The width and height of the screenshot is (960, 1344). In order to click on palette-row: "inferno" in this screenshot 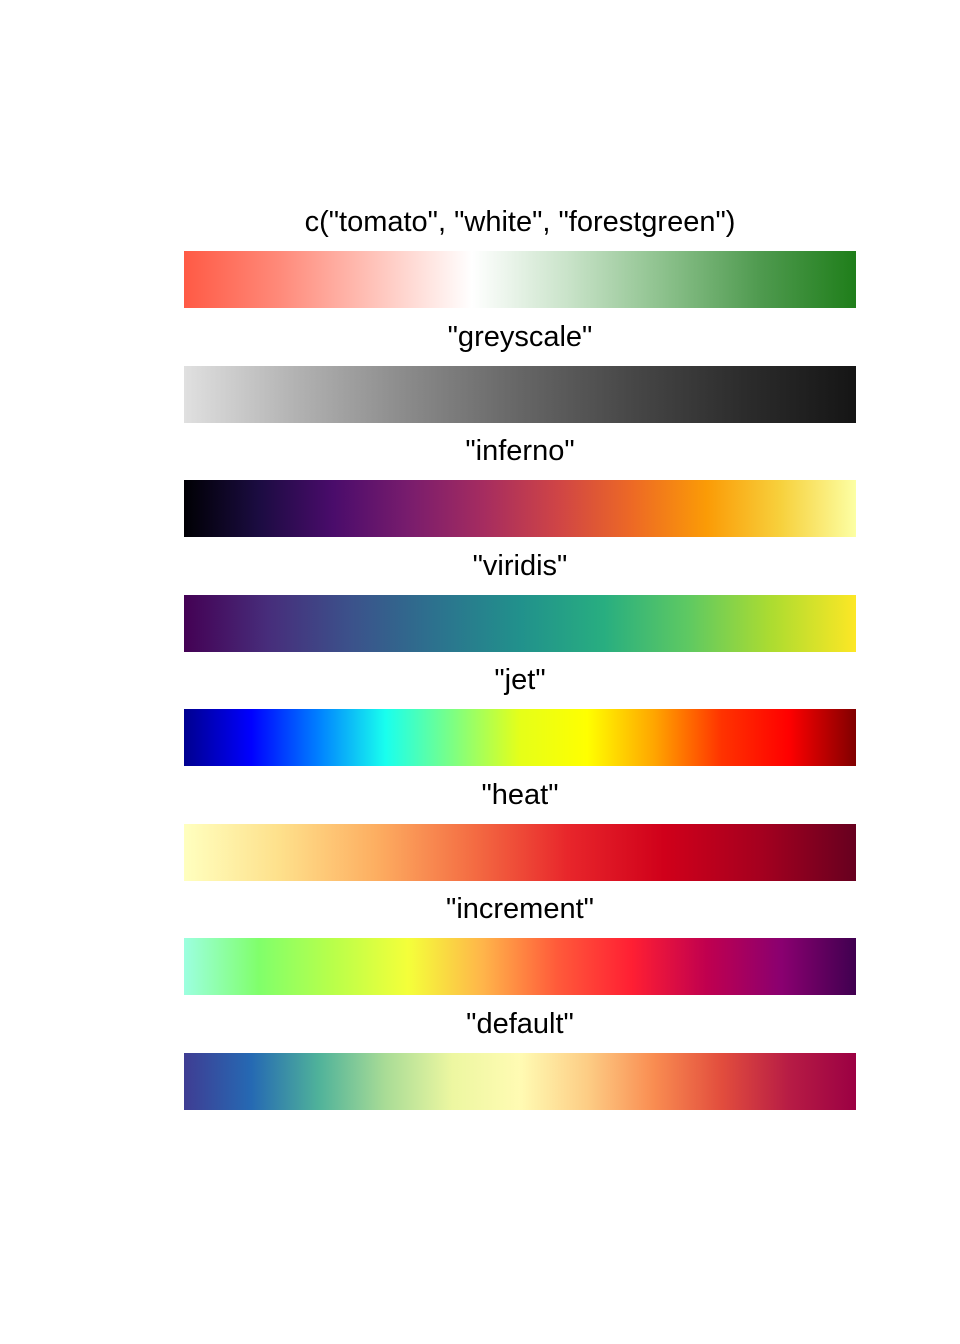, I will do `click(520, 484)`.